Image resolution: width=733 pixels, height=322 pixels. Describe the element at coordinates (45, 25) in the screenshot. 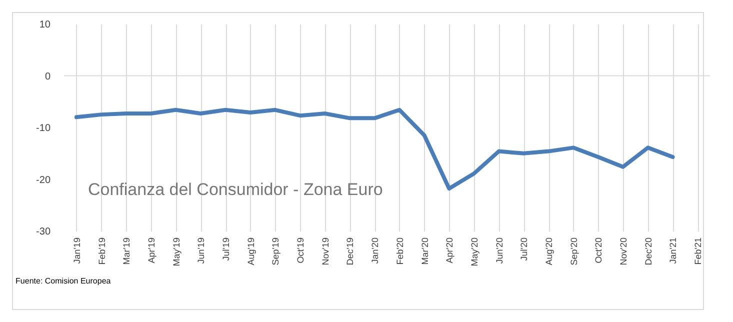

I see `y-tick-label: 10` at that location.